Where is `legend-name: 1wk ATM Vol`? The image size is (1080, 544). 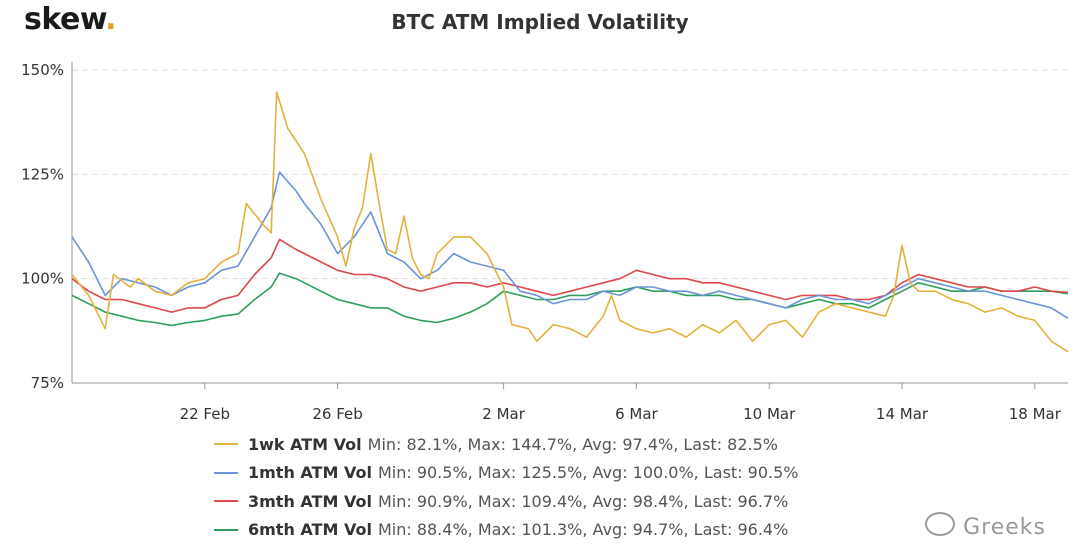 legend-name: 1wk ATM Vol is located at coordinates (305, 444).